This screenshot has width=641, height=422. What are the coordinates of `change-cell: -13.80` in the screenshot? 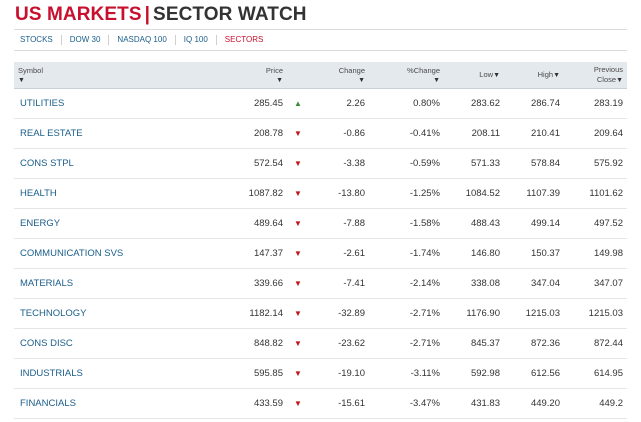 It's located at (339, 193).